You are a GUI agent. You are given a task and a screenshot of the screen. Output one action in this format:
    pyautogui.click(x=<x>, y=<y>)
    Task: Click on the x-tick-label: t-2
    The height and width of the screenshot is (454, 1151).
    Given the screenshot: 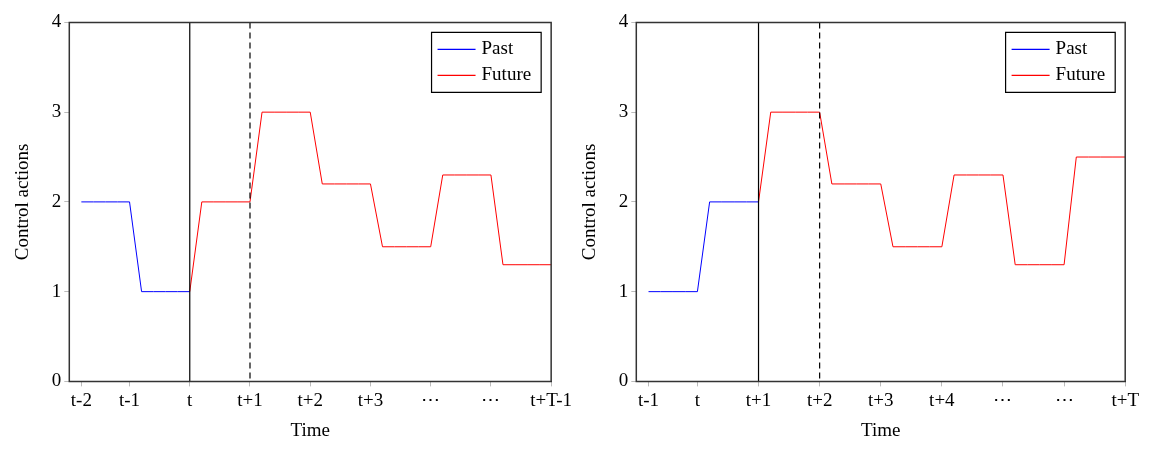 What is the action you would take?
    pyautogui.click(x=81, y=399)
    